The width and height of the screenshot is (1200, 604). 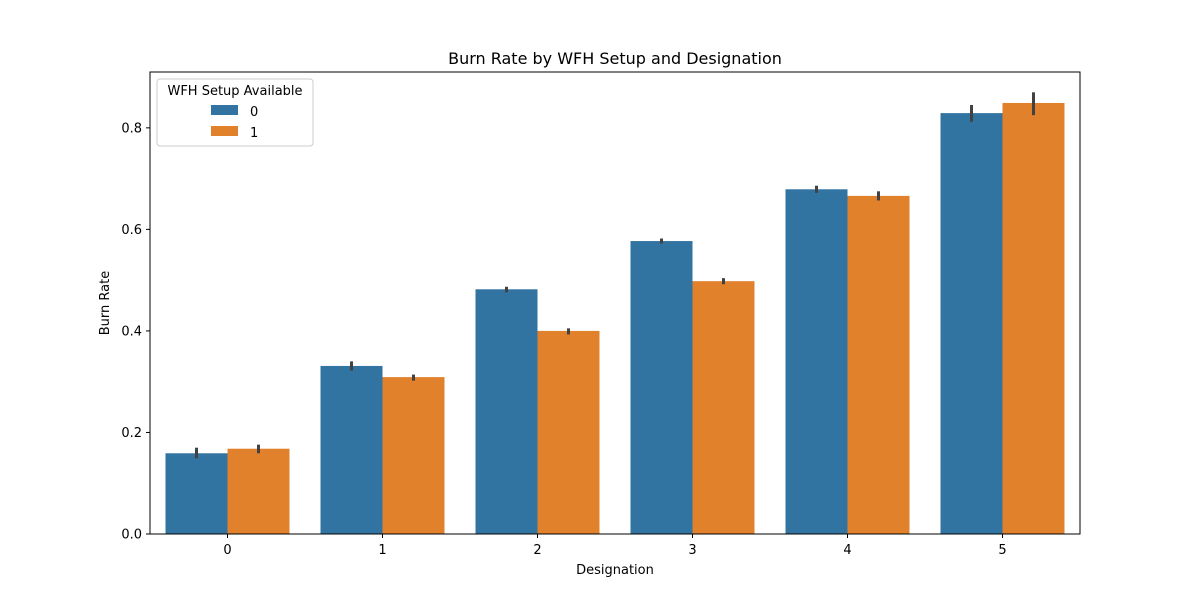 What do you see at coordinates (615, 58) in the screenshot?
I see `chart-title: Burn Rate by WFH Setup and Designation` at bounding box center [615, 58].